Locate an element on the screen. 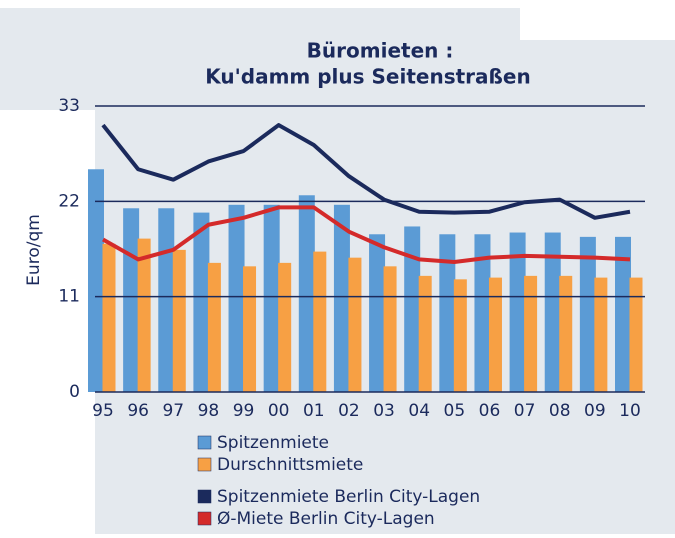 The height and width of the screenshot is (538, 675). y-tick-label: 33 is located at coordinates (69, 106).